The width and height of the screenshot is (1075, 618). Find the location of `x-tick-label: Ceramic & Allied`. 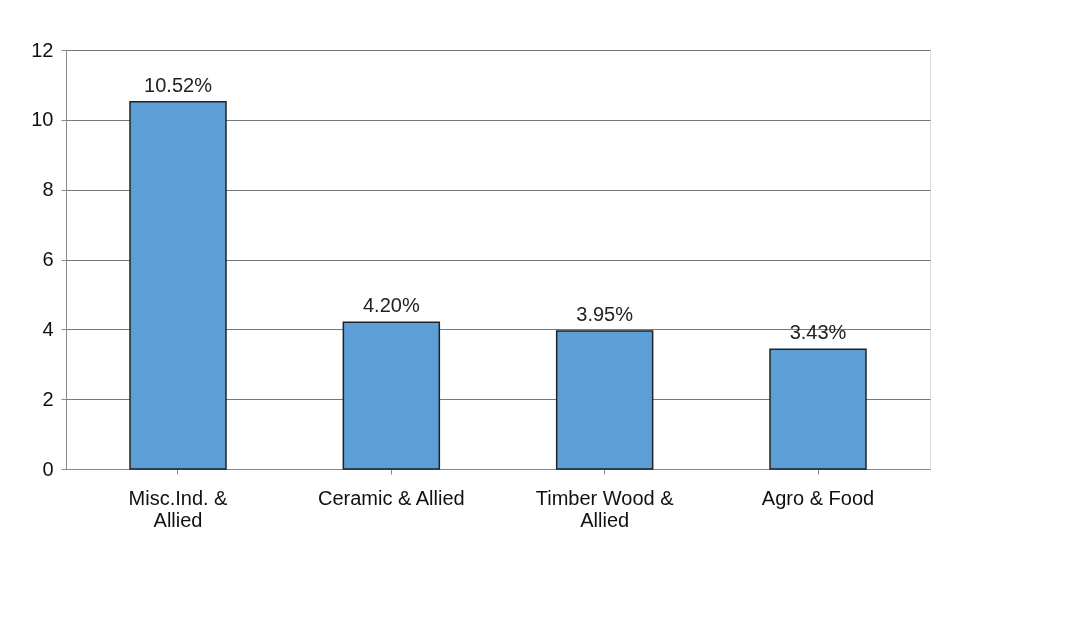

x-tick-label: Ceramic & Allied is located at coordinates (391, 497).